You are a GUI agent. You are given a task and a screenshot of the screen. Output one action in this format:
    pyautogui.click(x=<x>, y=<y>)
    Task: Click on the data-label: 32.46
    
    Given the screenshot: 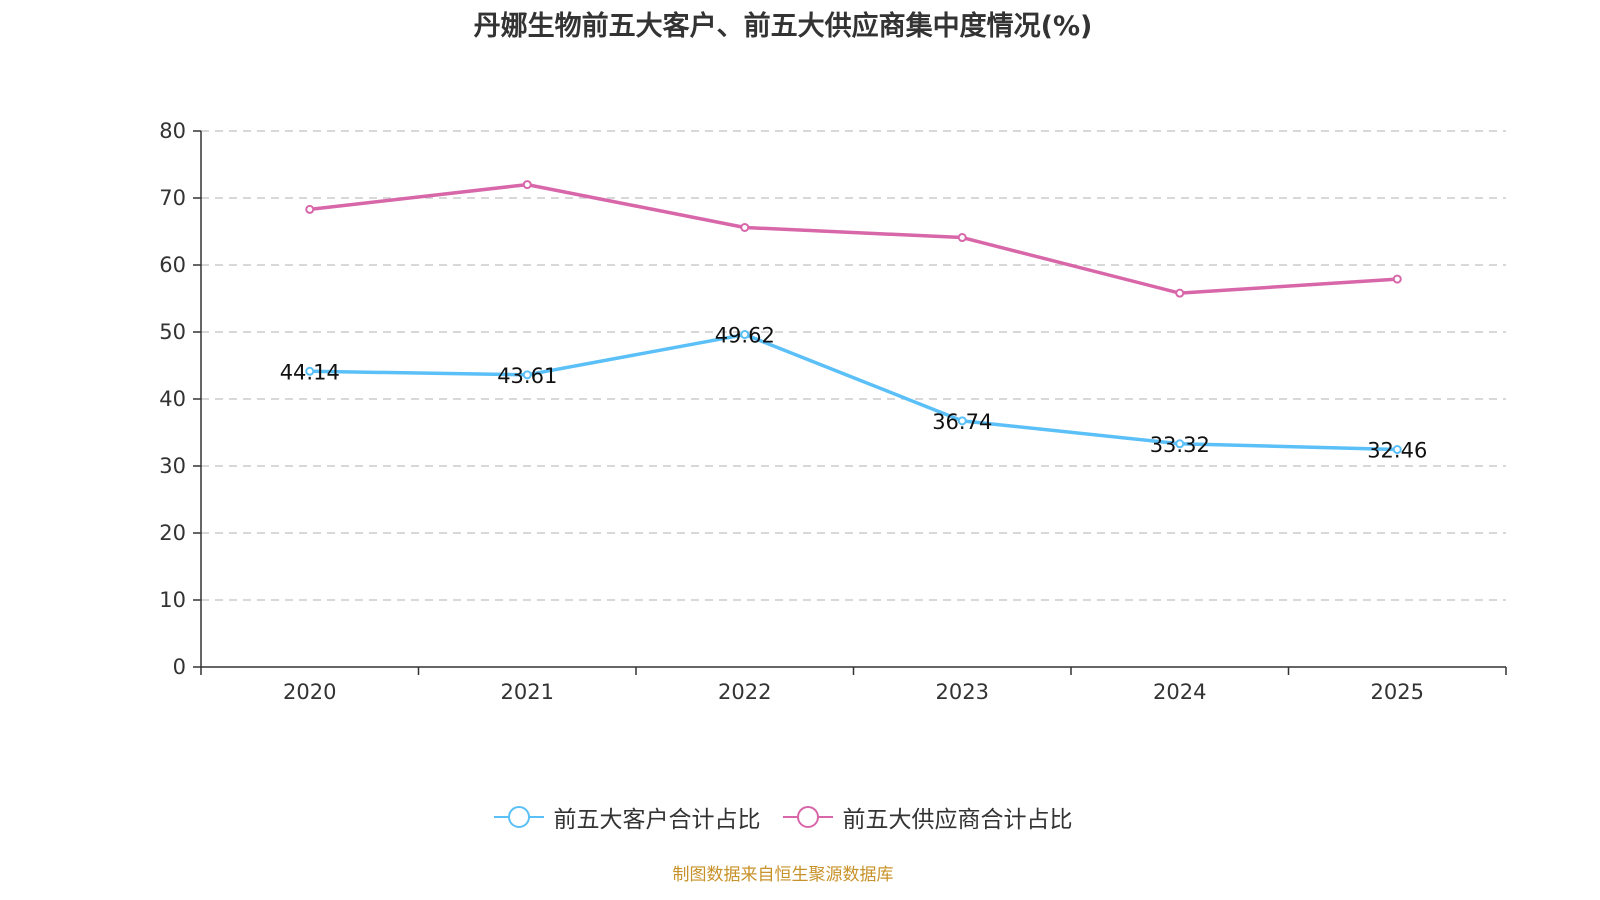 What is the action you would take?
    pyautogui.click(x=1397, y=451)
    